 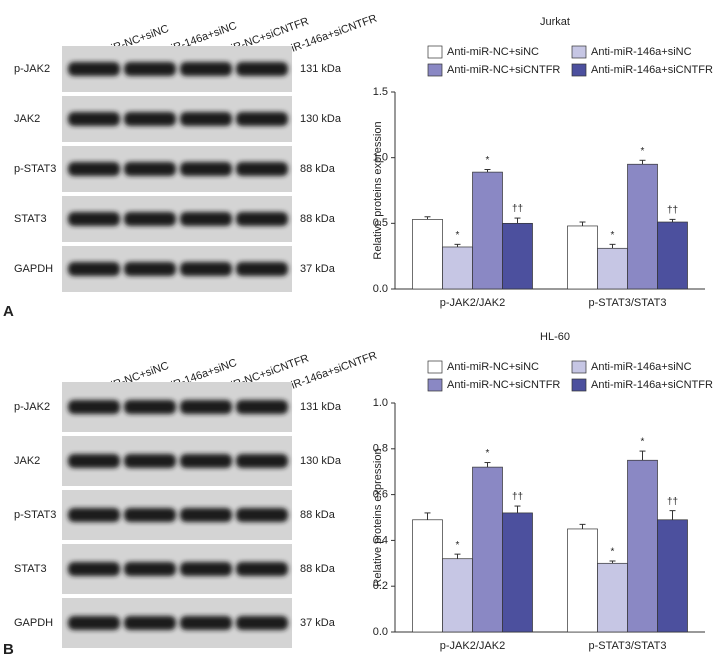 What do you see at coordinates (555, 337) in the screenshot?
I see `chart-title: HL-60` at bounding box center [555, 337].